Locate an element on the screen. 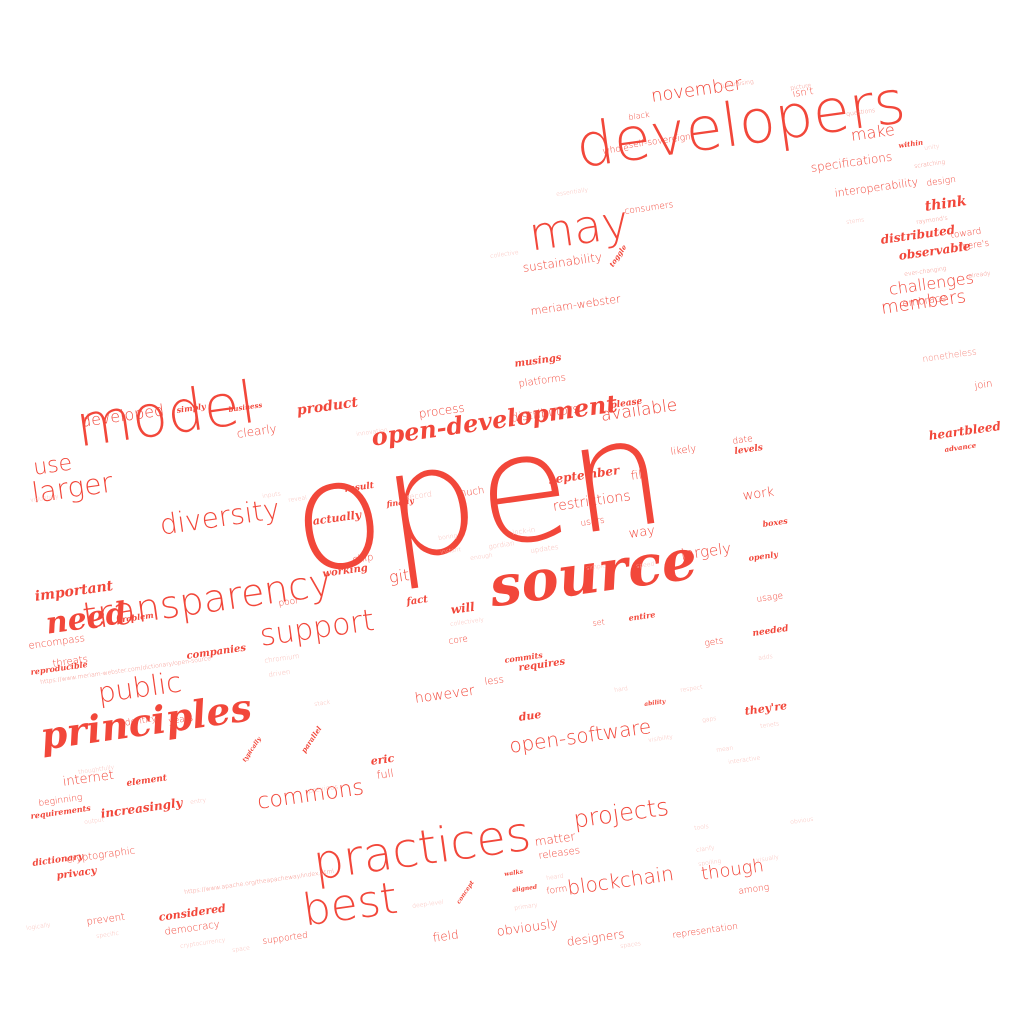  cloud-word: advance is located at coordinates (960, 447).